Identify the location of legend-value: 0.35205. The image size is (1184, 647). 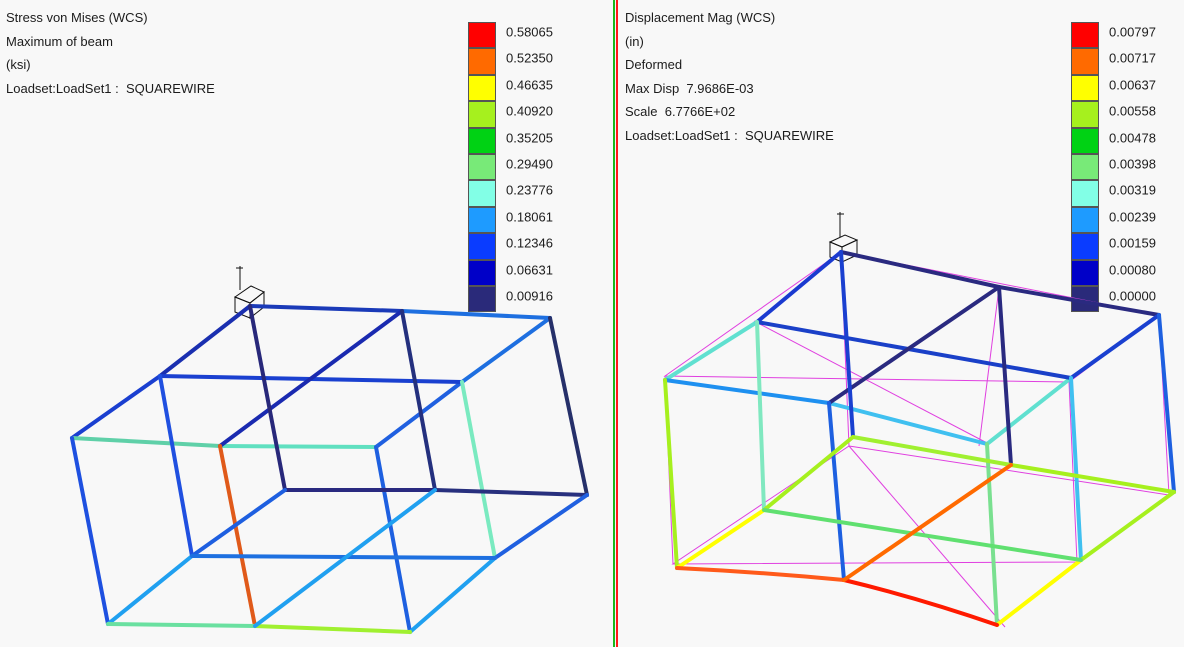
(529, 138).